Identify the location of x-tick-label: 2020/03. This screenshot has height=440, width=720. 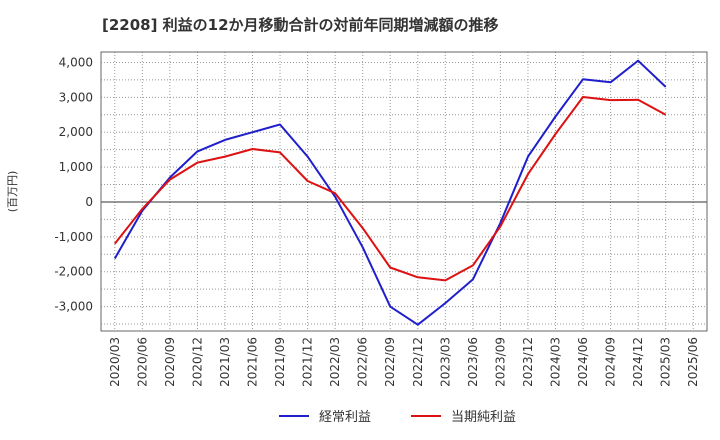
(115, 362).